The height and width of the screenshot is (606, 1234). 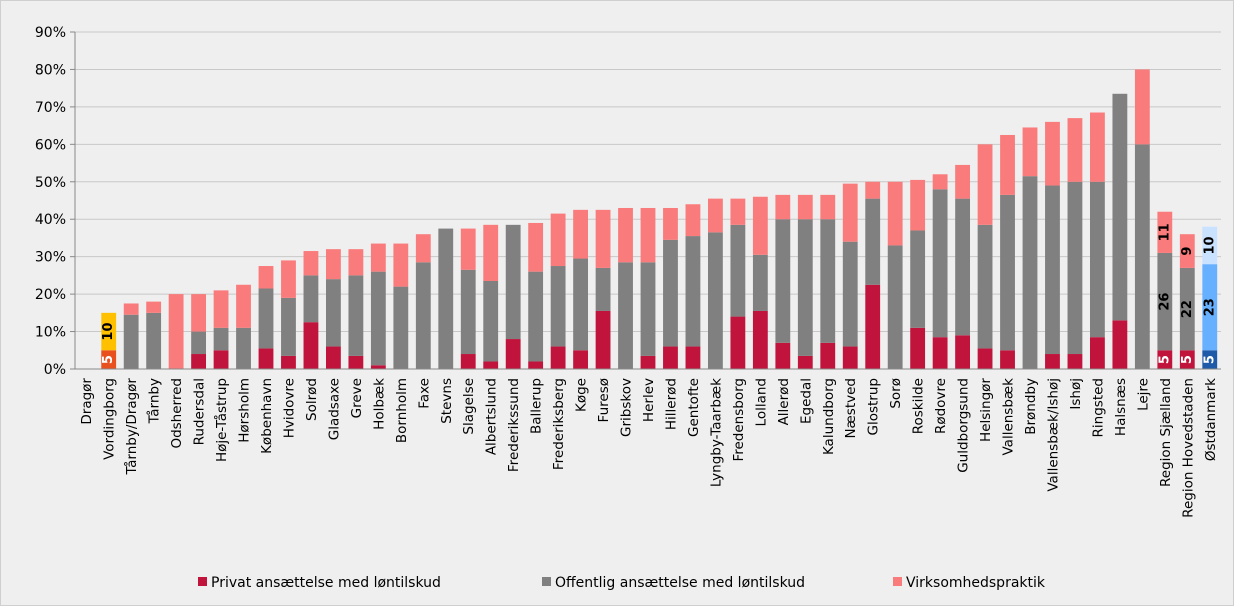 What do you see at coordinates (50, 333) in the screenshot?
I see `y-tick-label: 10%` at bounding box center [50, 333].